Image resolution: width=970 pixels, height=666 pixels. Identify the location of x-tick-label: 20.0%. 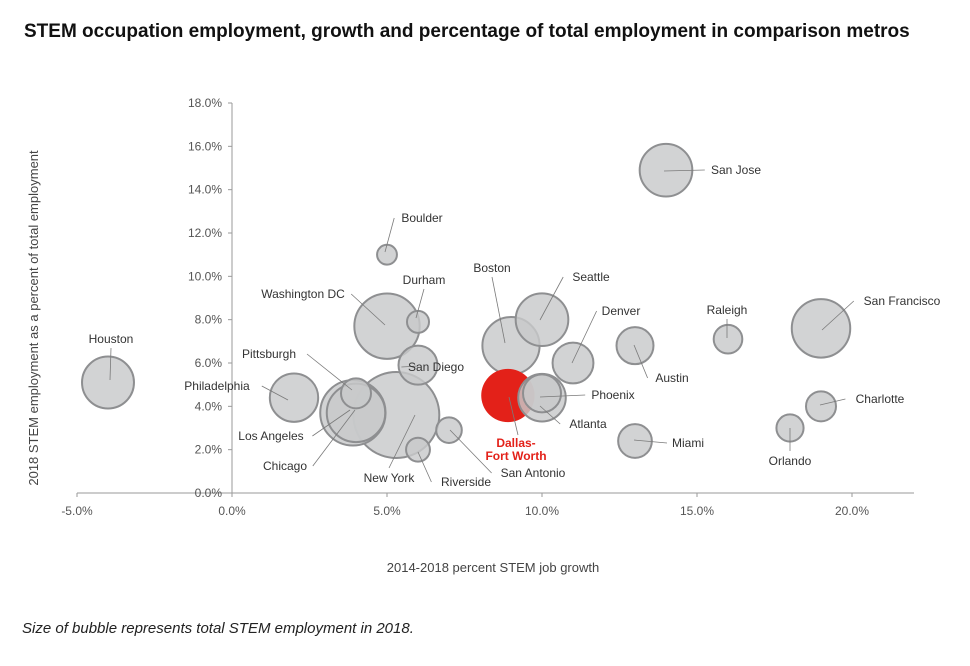
(852, 511).